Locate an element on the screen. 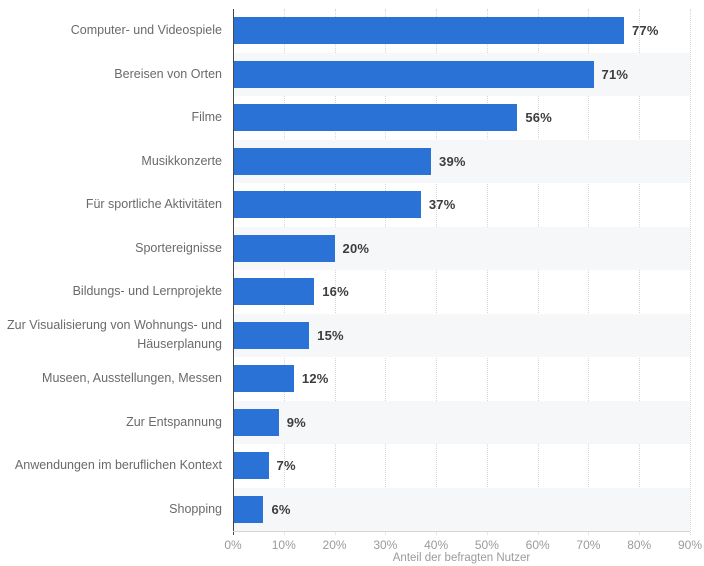  table-row: Musikkonzerte 39% is located at coordinates (345, 161).